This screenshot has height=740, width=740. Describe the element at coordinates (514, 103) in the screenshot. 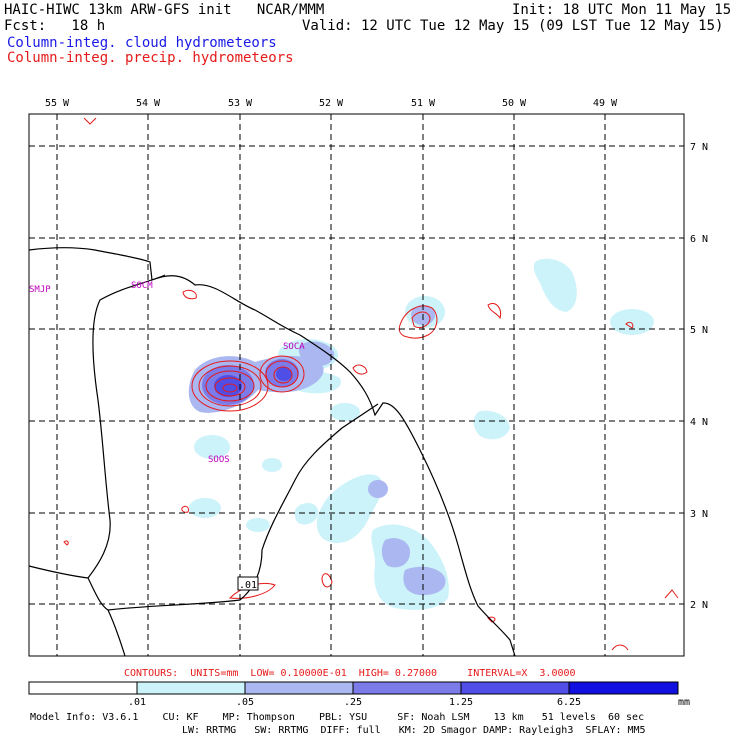

I see `lon-label: 50 W` at that location.